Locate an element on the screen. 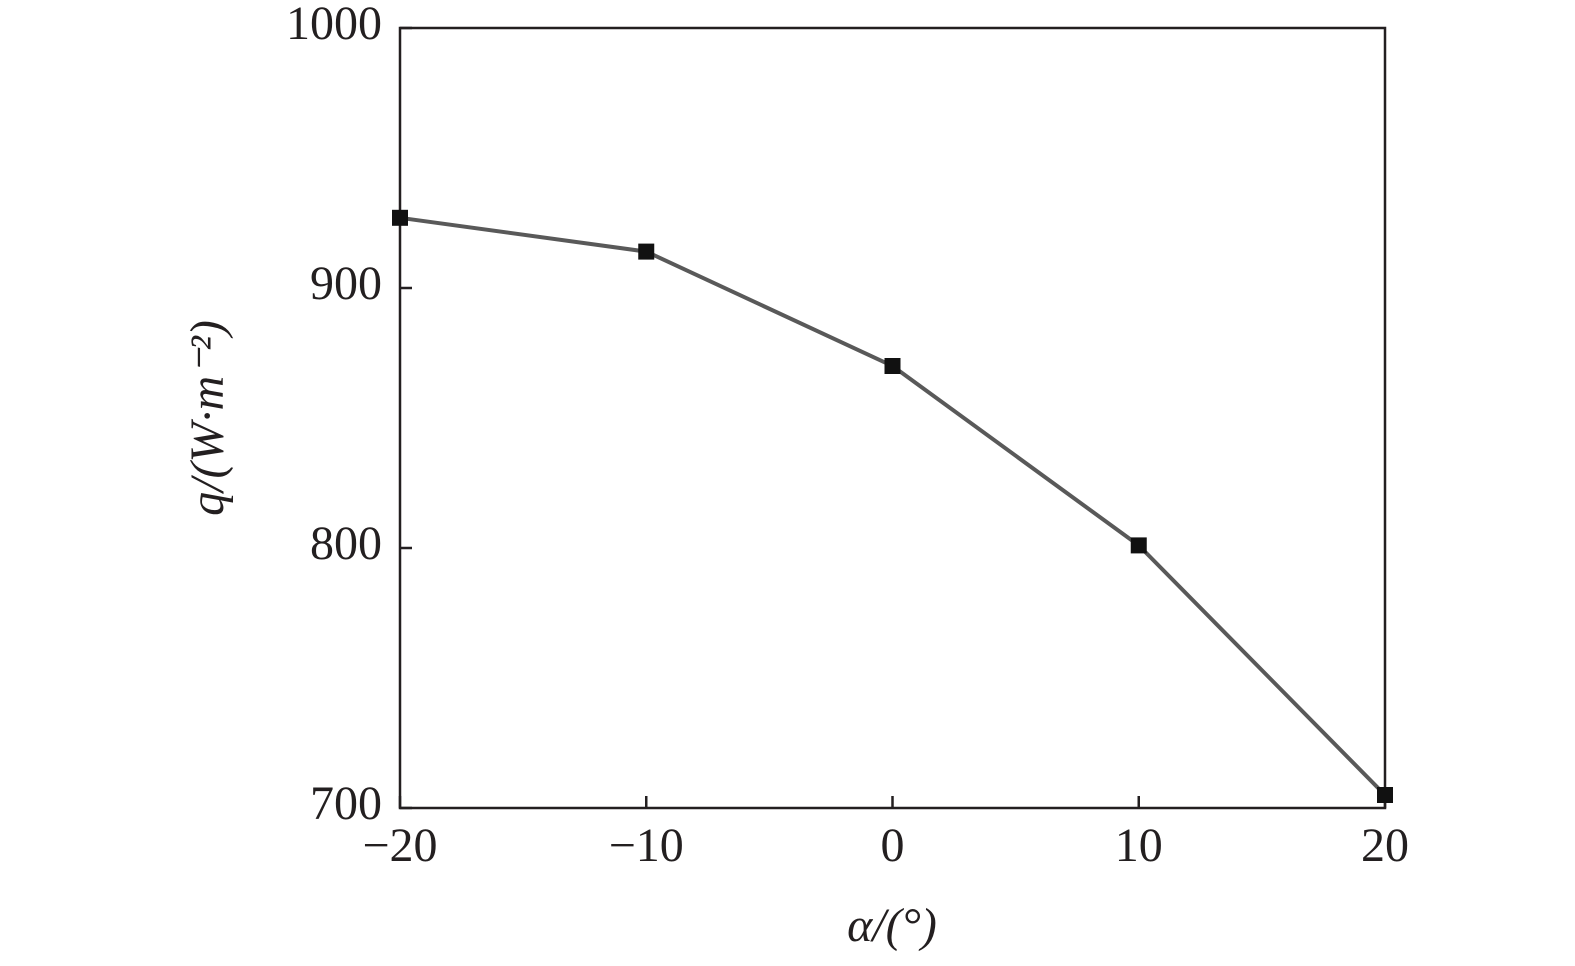  x-axis-label: α/(°) is located at coordinates (892, 925).